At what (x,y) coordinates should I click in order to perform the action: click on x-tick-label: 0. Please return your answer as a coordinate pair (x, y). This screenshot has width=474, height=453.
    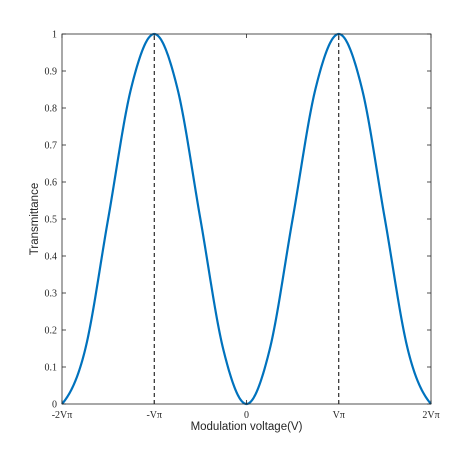
    Looking at the image, I should click on (246, 415).